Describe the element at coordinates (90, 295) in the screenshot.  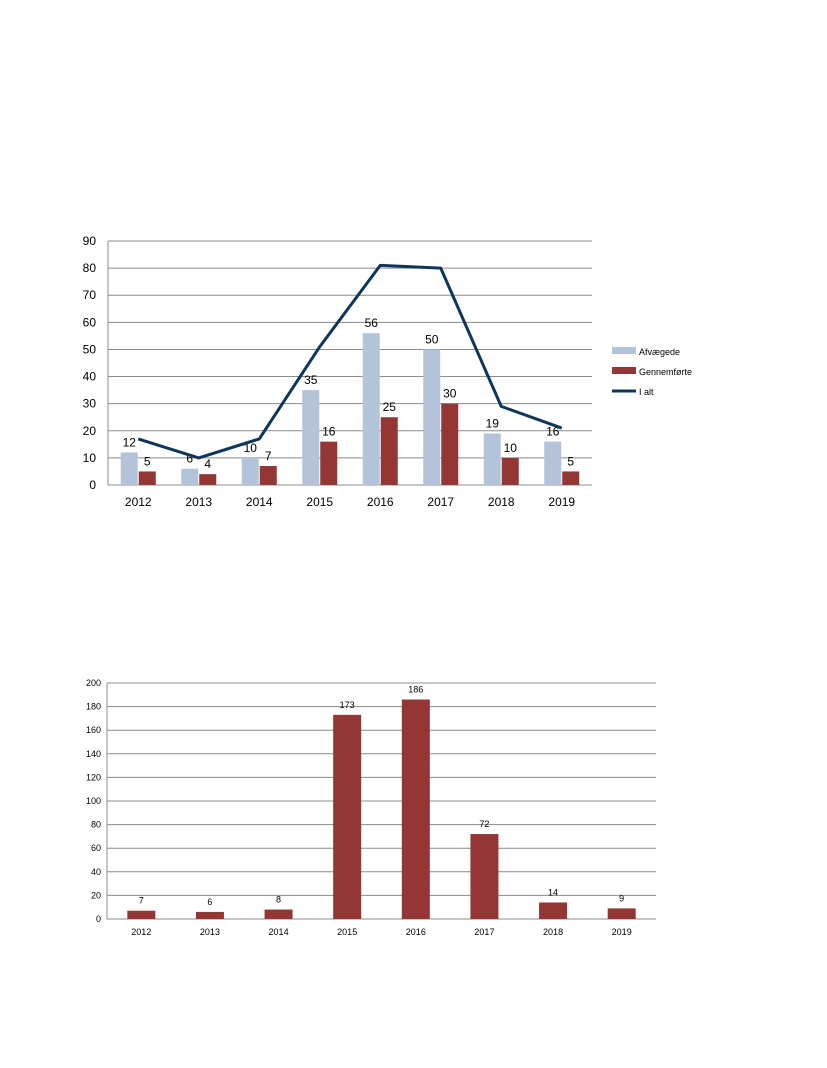
I see `chart1-y-tick-label: 70` at that location.